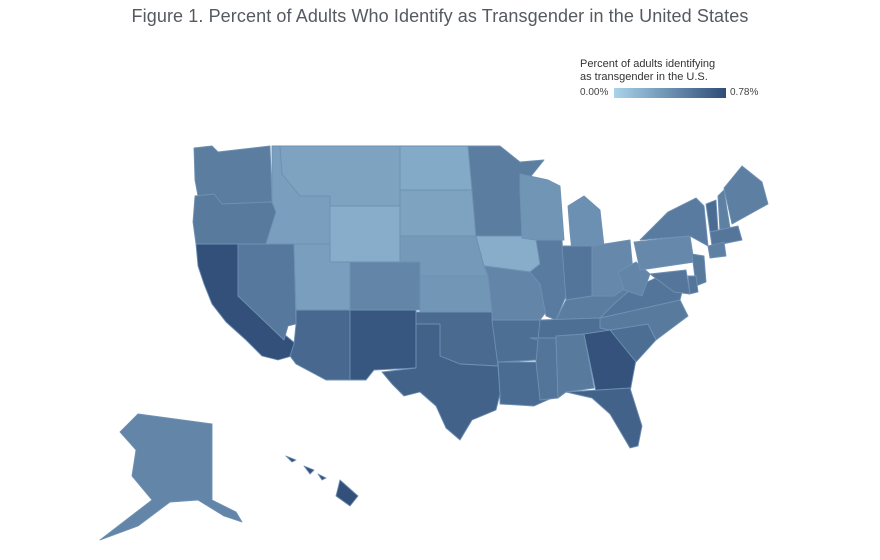 The width and height of the screenshot is (880, 560). What do you see at coordinates (365, 234) in the screenshot?
I see `state-wy` at bounding box center [365, 234].